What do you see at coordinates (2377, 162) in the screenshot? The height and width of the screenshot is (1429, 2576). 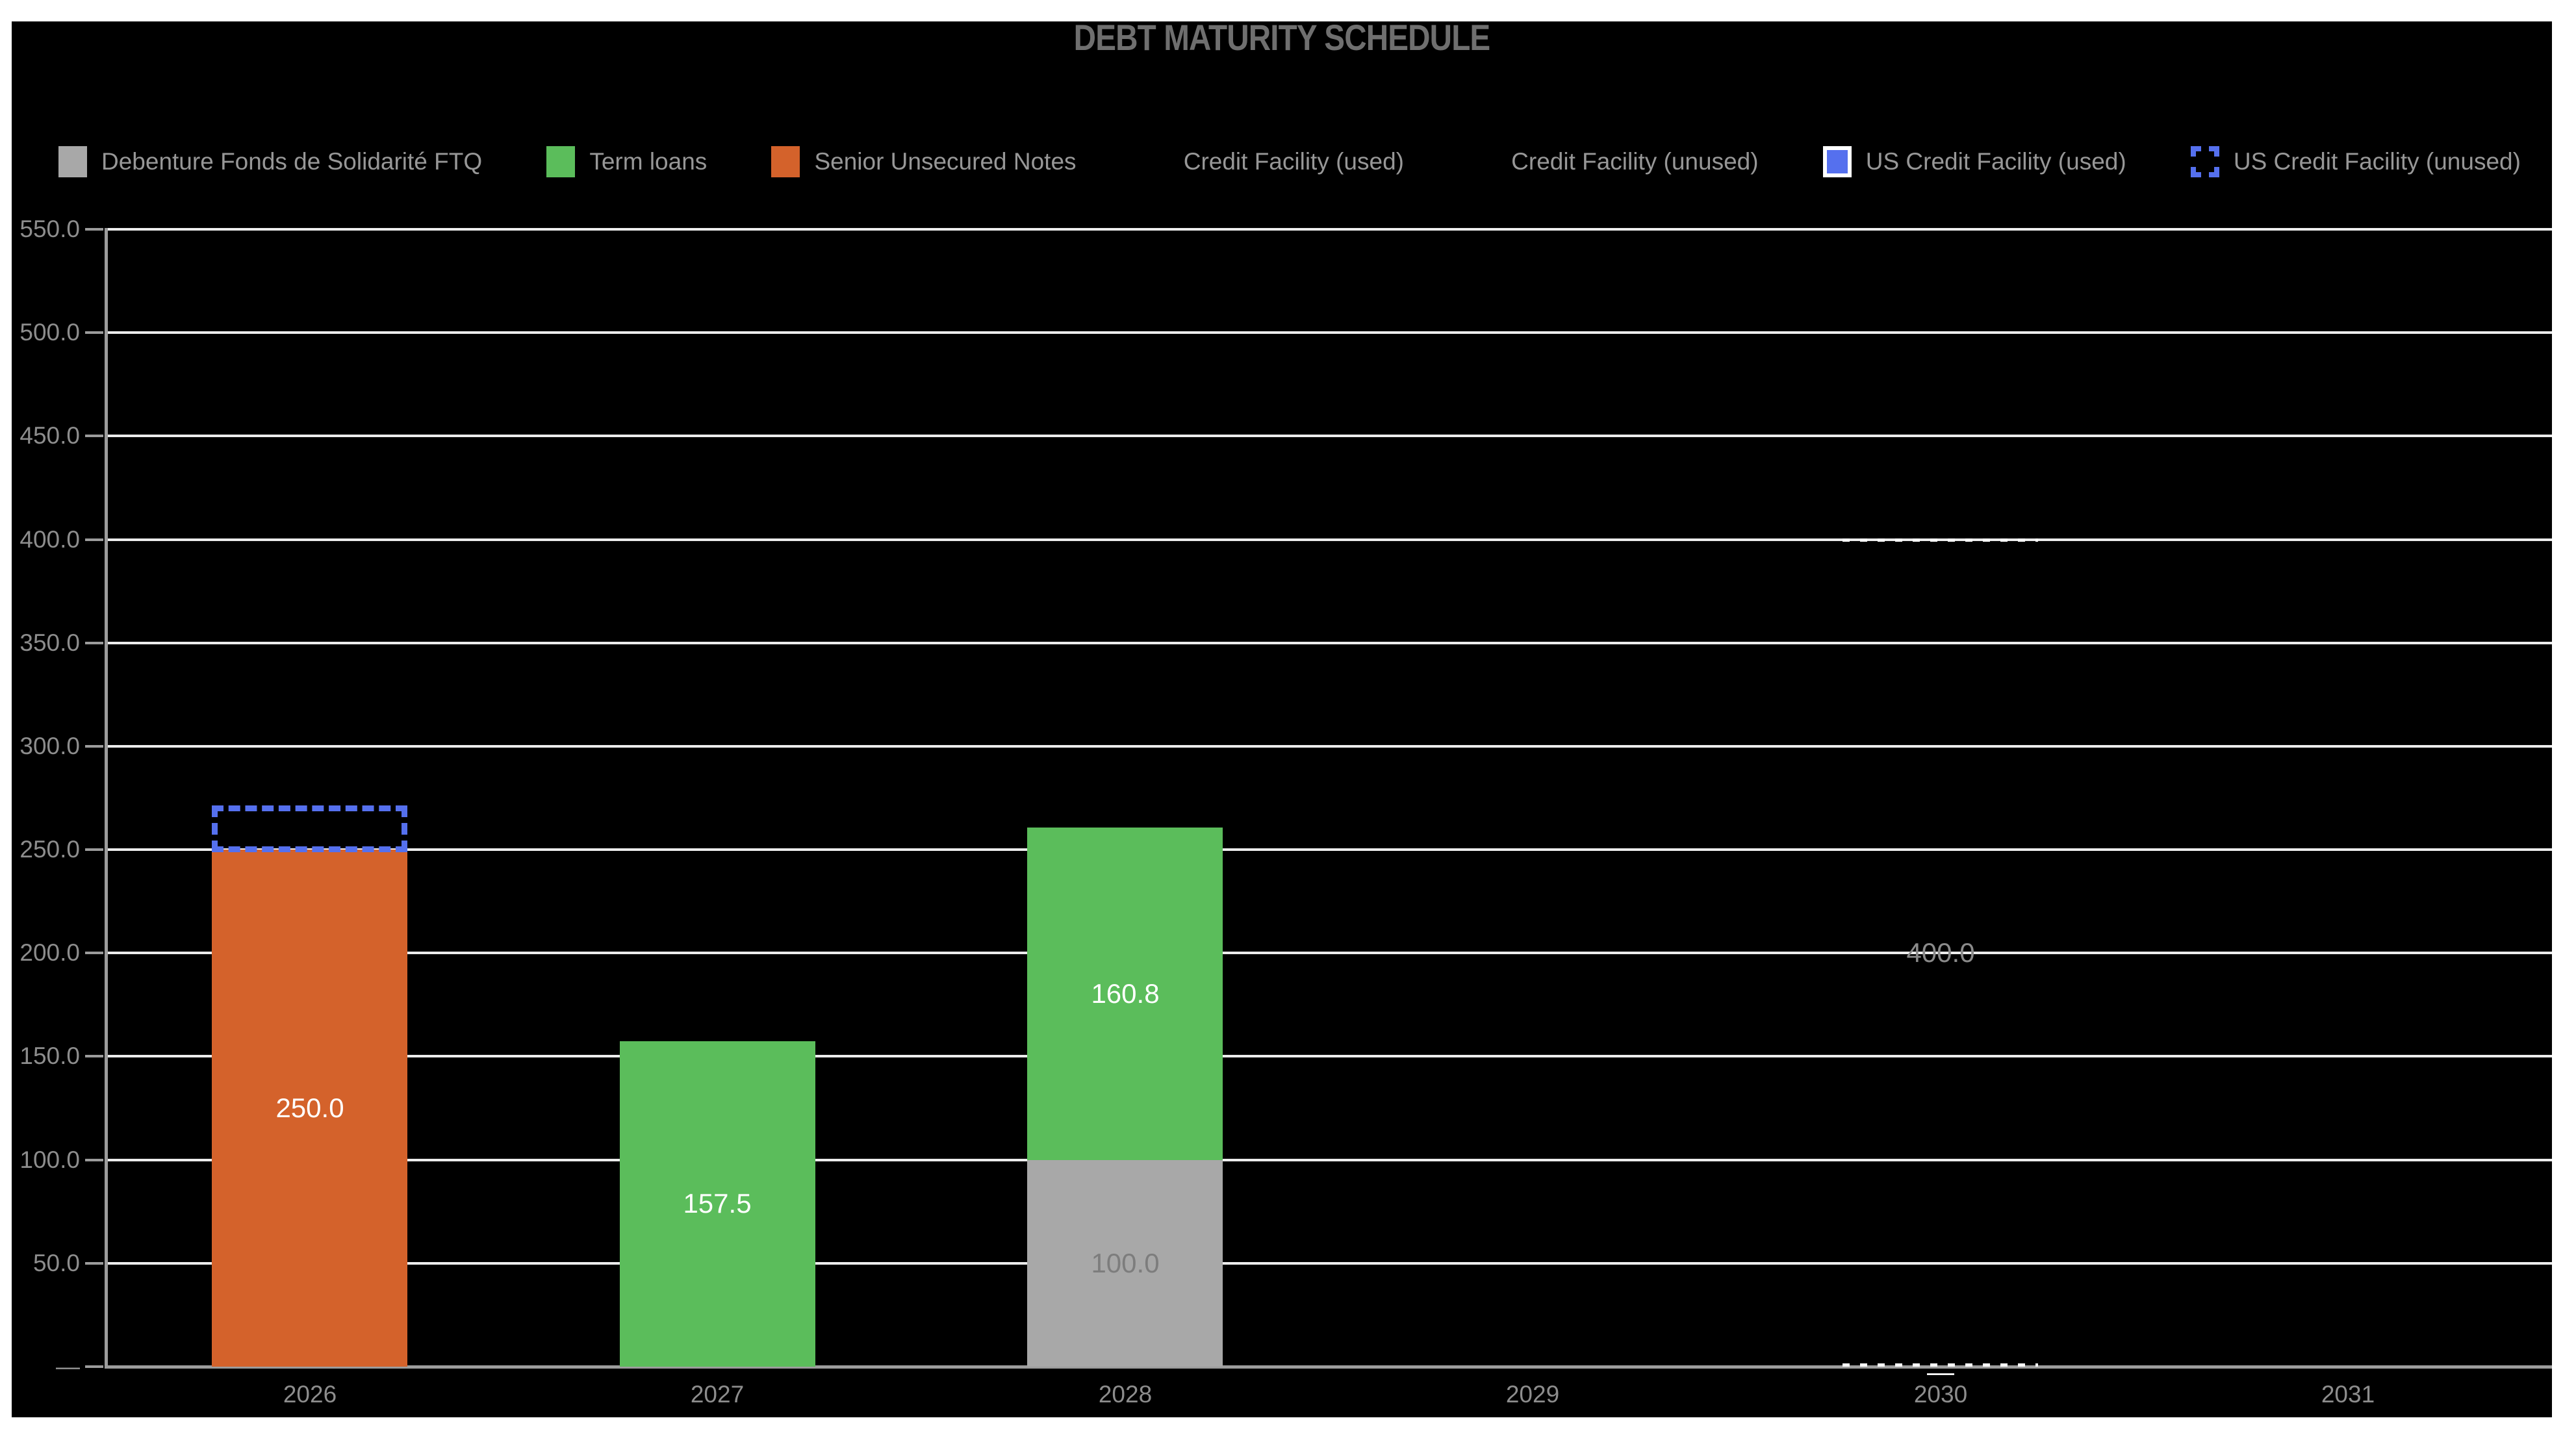 I see `legend-item-label: US Credit Facility (unused)` at bounding box center [2377, 162].